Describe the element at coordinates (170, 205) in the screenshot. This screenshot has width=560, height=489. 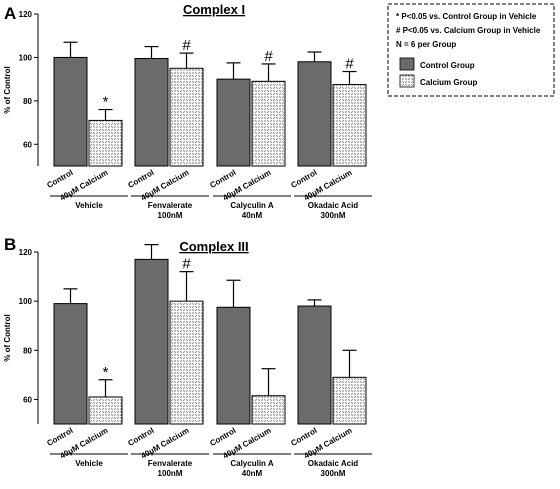
I see `complex-i-group-label: Fenvalerate` at that location.